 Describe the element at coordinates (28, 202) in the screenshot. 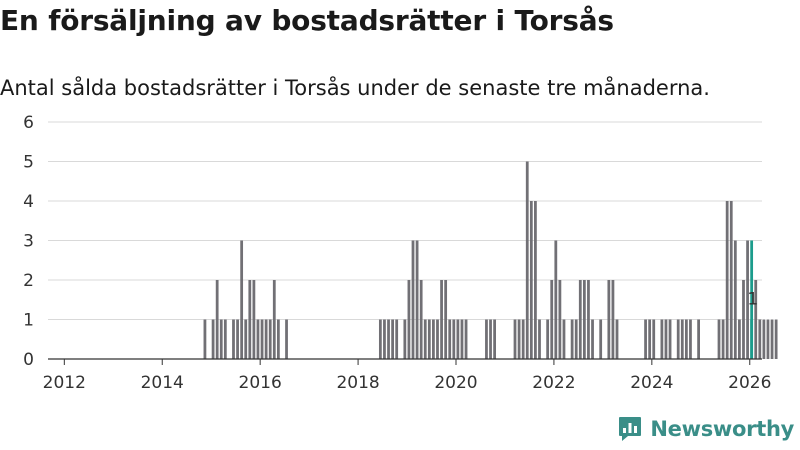

I see `y-tick-label: 4` at that location.